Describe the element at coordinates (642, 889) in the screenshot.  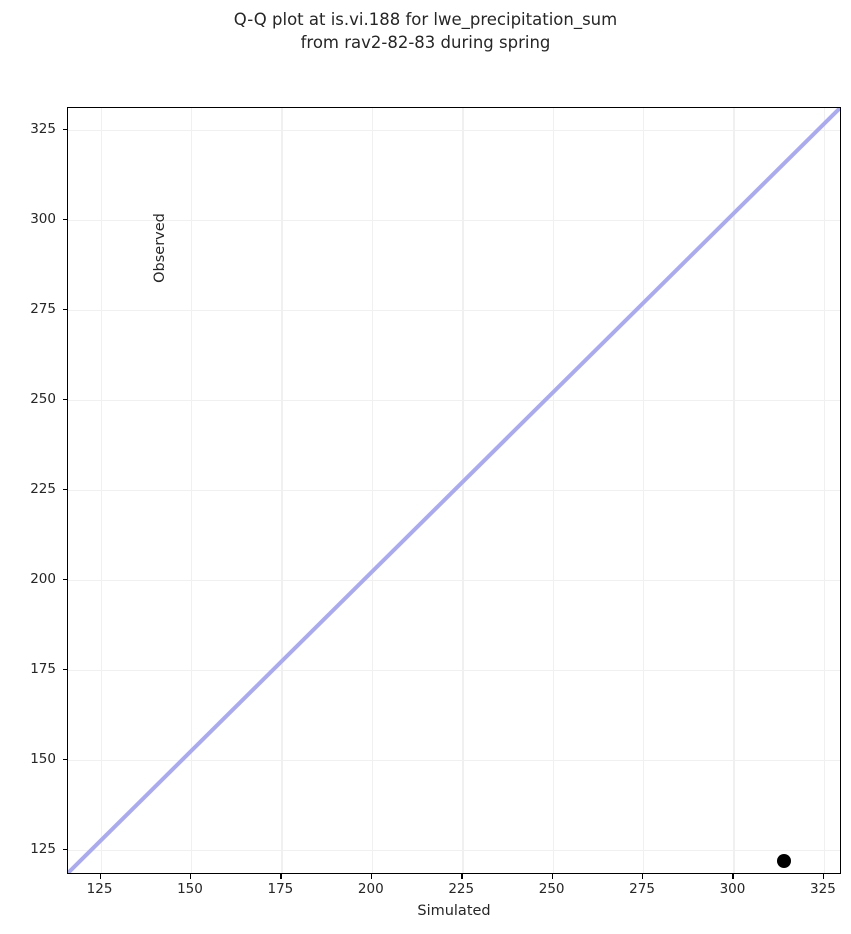
I see `x-tick-label: 275` at that location.